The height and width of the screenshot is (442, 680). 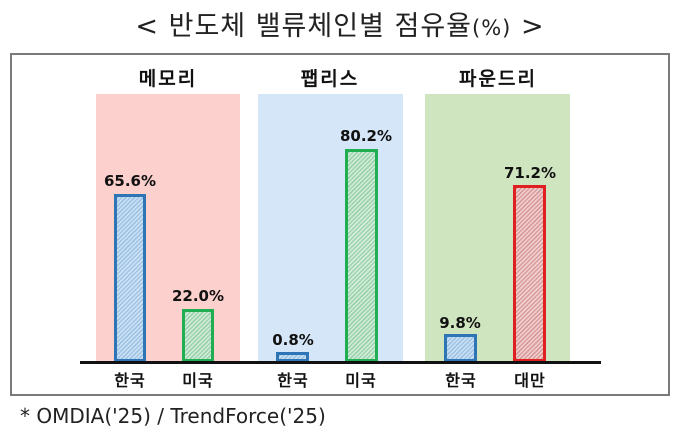 What do you see at coordinates (198, 296) in the screenshot?
I see `value-label: 22.0%` at bounding box center [198, 296].